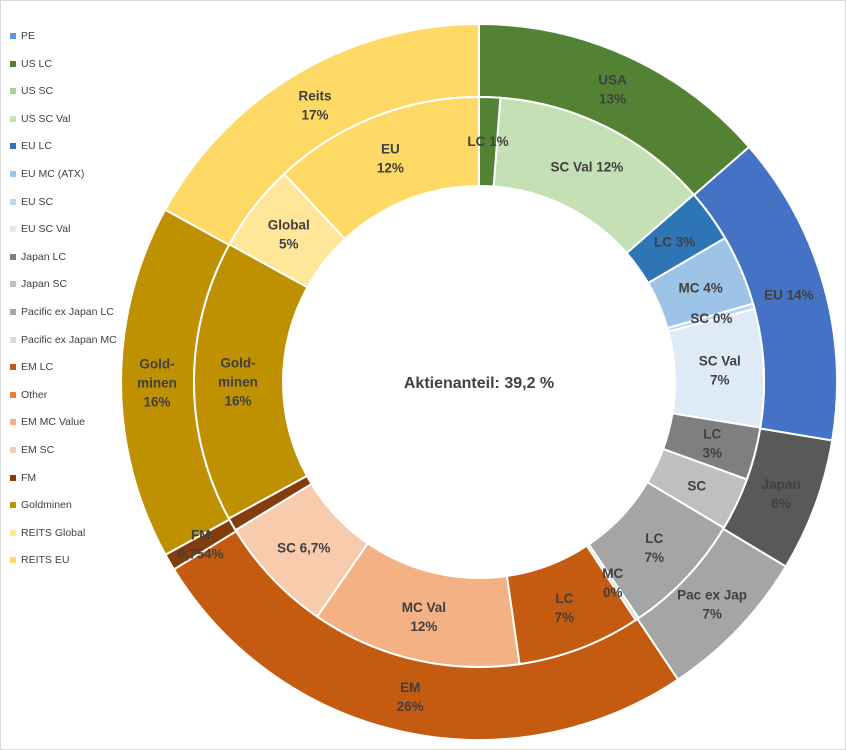  Describe the element at coordinates (289, 225) in the screenshot. I see `inner-ring-segment-label: Global` at that location.